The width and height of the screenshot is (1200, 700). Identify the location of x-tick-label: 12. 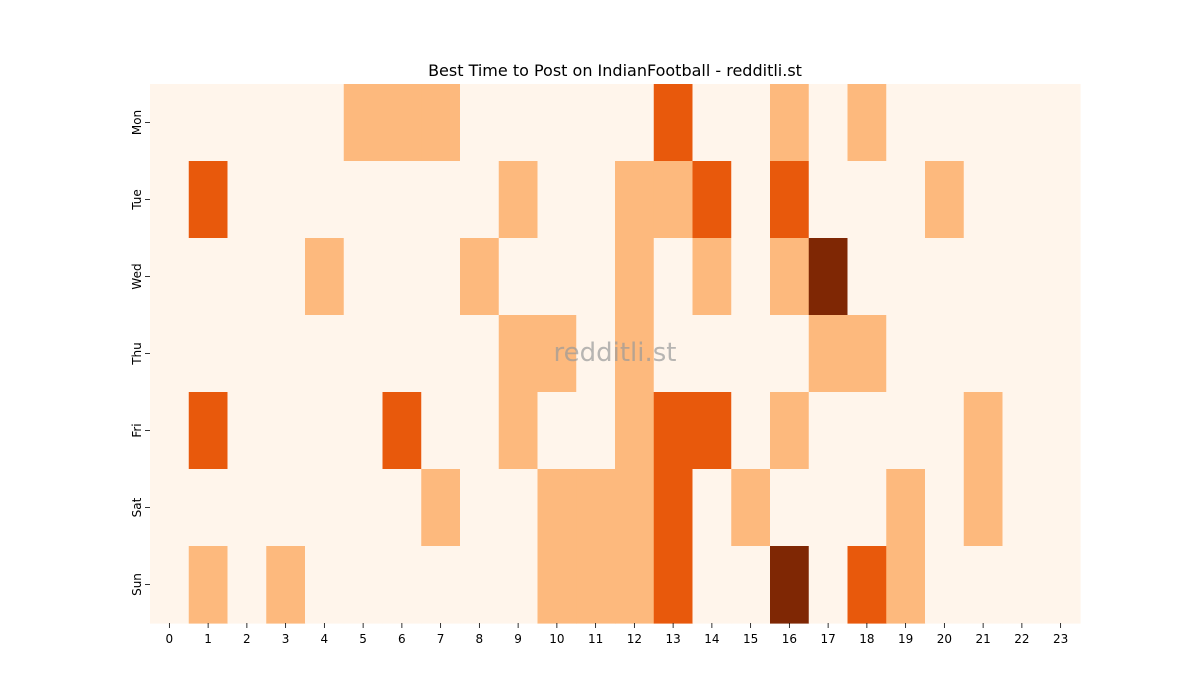
(634, 639).